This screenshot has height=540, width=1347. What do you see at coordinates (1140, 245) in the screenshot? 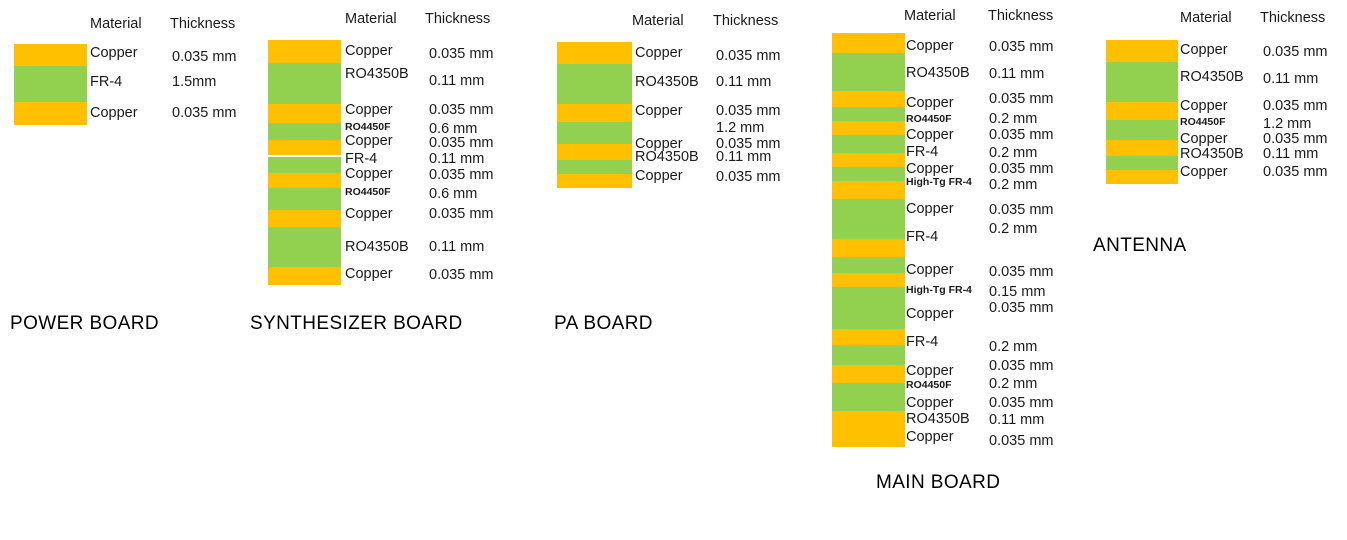
I see `board-title-antenna: ANTENNA` at bounding box center [1140, 245].